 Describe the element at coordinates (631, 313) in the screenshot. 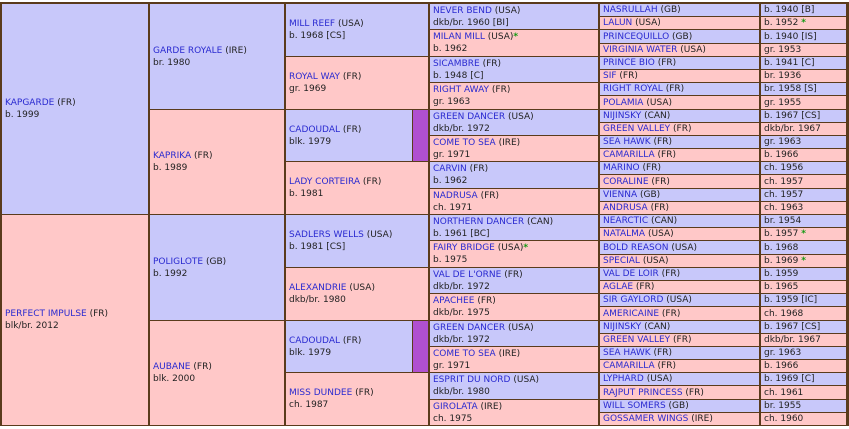

I see `horse-name: AMERICAINE` at that location.